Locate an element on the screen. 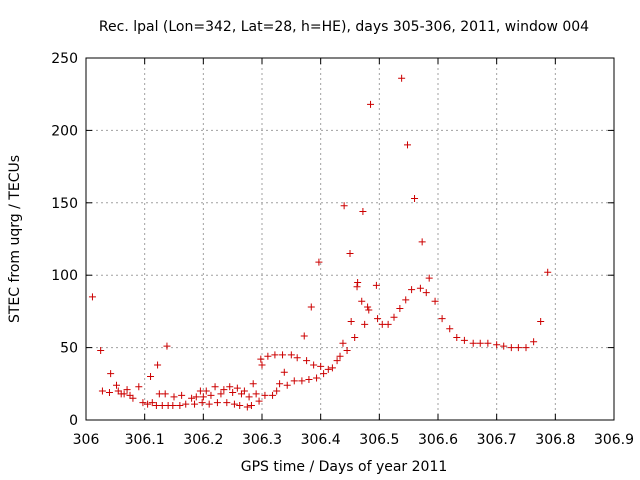  y-tick-label: 150 is located at coordinates (64, 204).